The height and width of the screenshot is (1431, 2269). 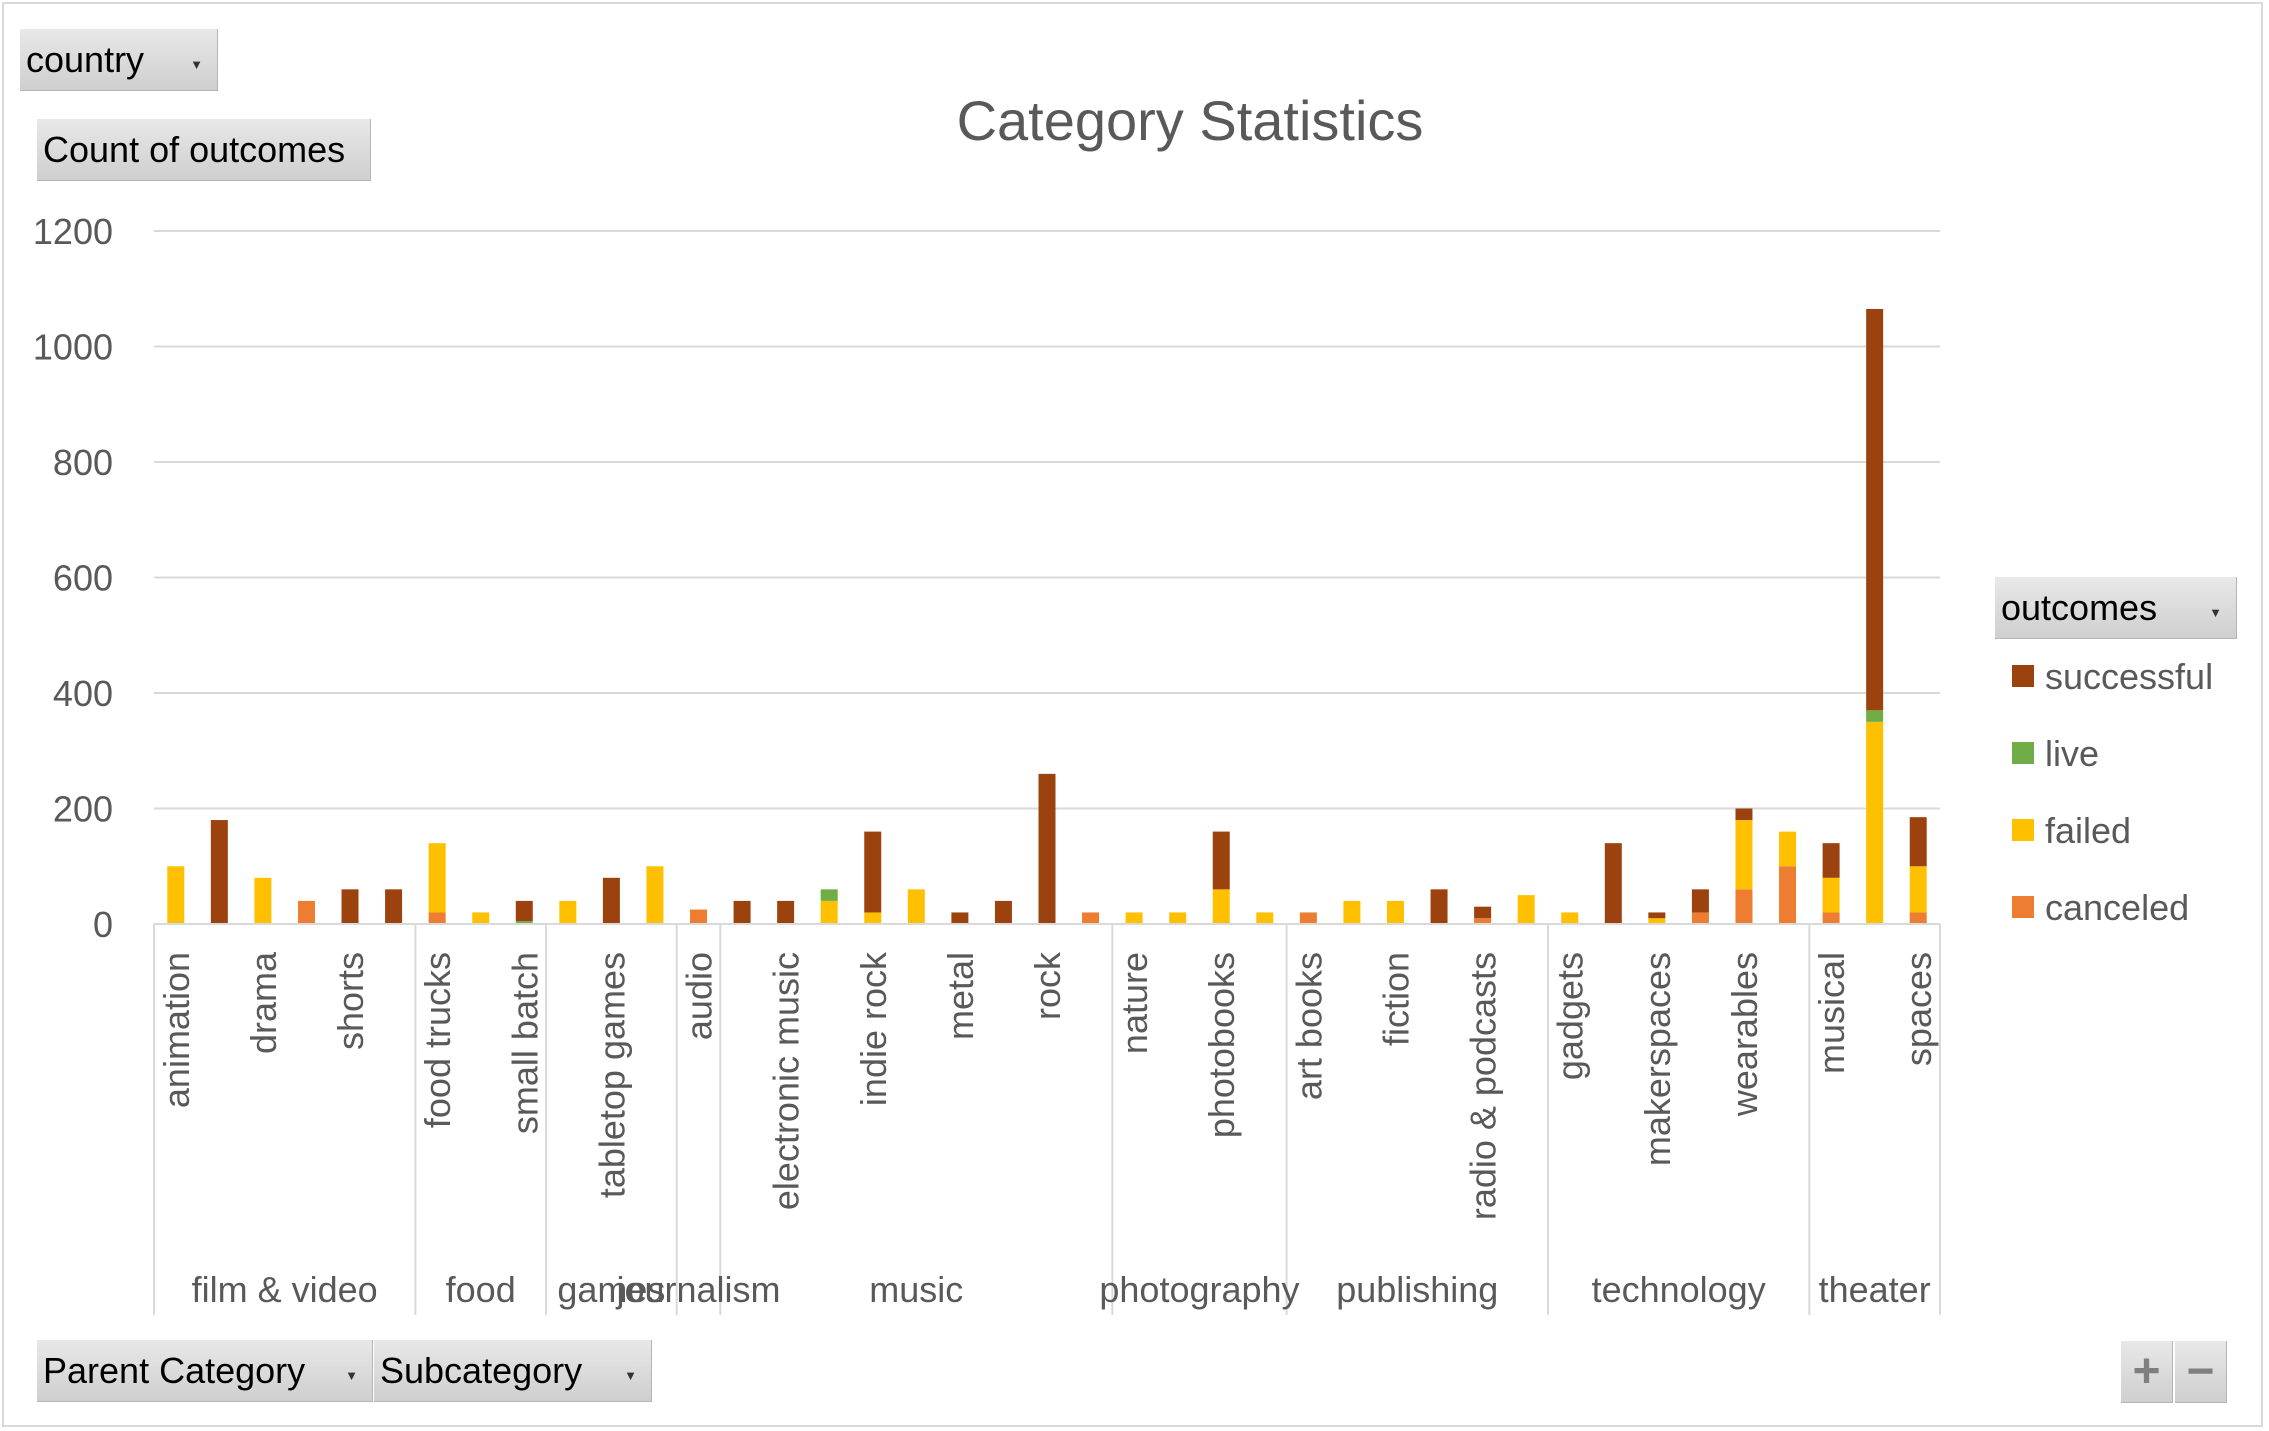 What do you see at coordinates (873, 1028) in the screenshot?
I see `x-tick-label: indie rock` at bounding box center [873, 1028].